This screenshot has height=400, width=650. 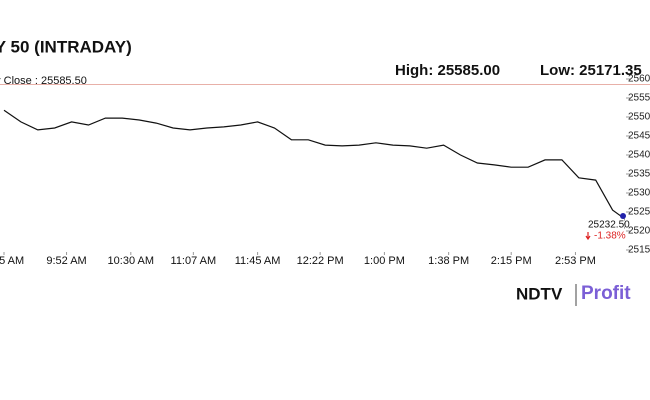 I want to click on x-tick-label: 2:53 PM, so click(x=575, y=261).